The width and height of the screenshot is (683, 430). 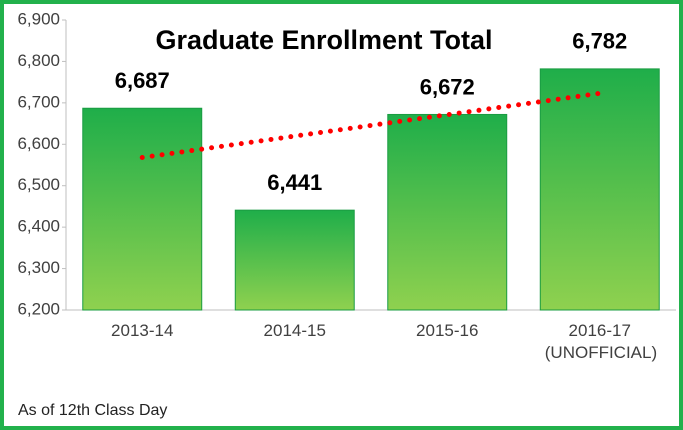 I want to click on x-tick-label: 2014-15, so click(x=294, y=330).